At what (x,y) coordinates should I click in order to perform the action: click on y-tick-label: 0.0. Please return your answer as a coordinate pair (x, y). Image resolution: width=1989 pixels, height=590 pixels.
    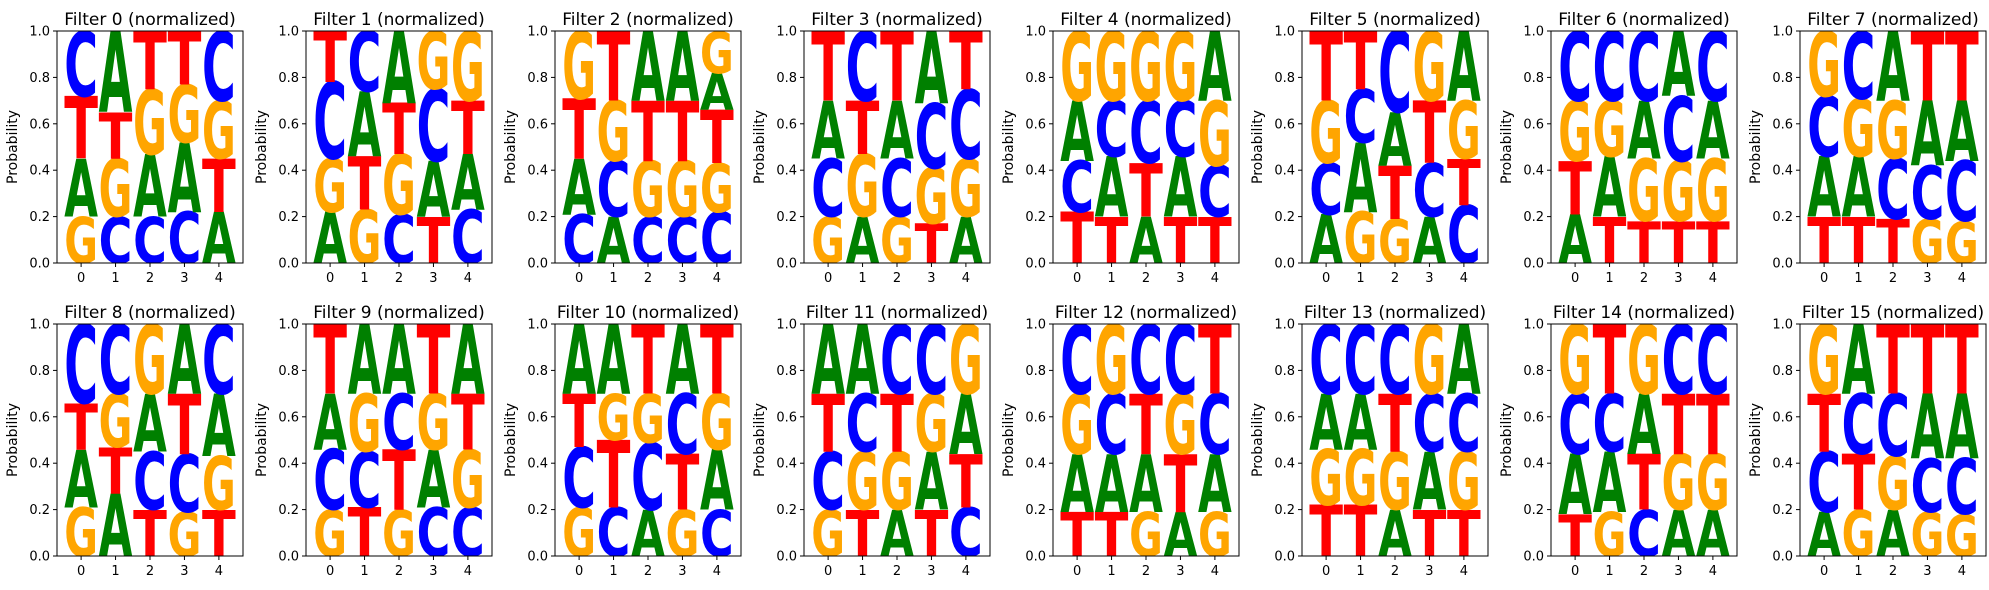
    Looking at the image, I should click on (1782, 557).